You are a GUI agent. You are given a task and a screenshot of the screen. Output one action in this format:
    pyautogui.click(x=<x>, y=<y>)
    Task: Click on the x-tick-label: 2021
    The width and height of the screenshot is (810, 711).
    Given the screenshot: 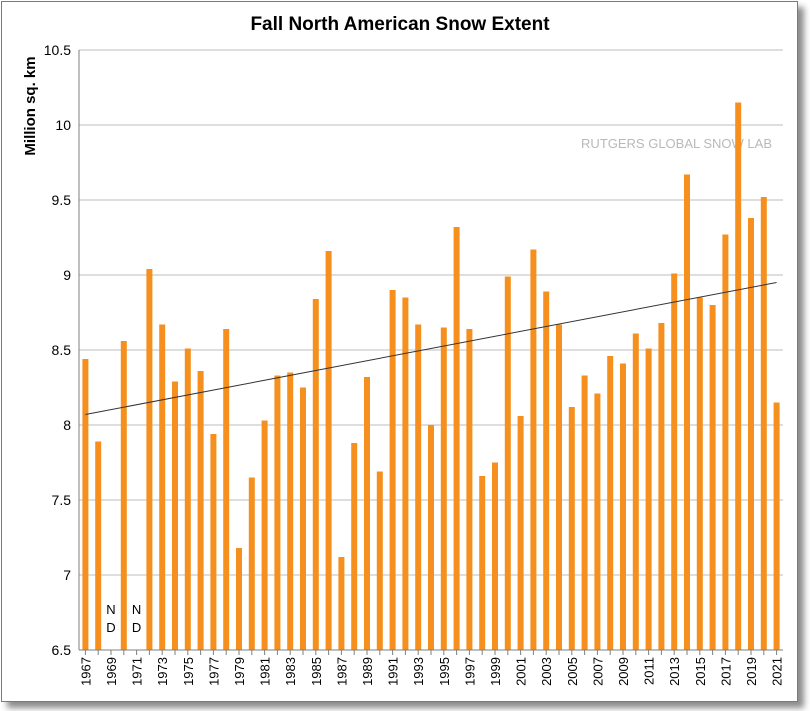 What is the action you would take?
    pyautogui.click(x=777, y=671)
    